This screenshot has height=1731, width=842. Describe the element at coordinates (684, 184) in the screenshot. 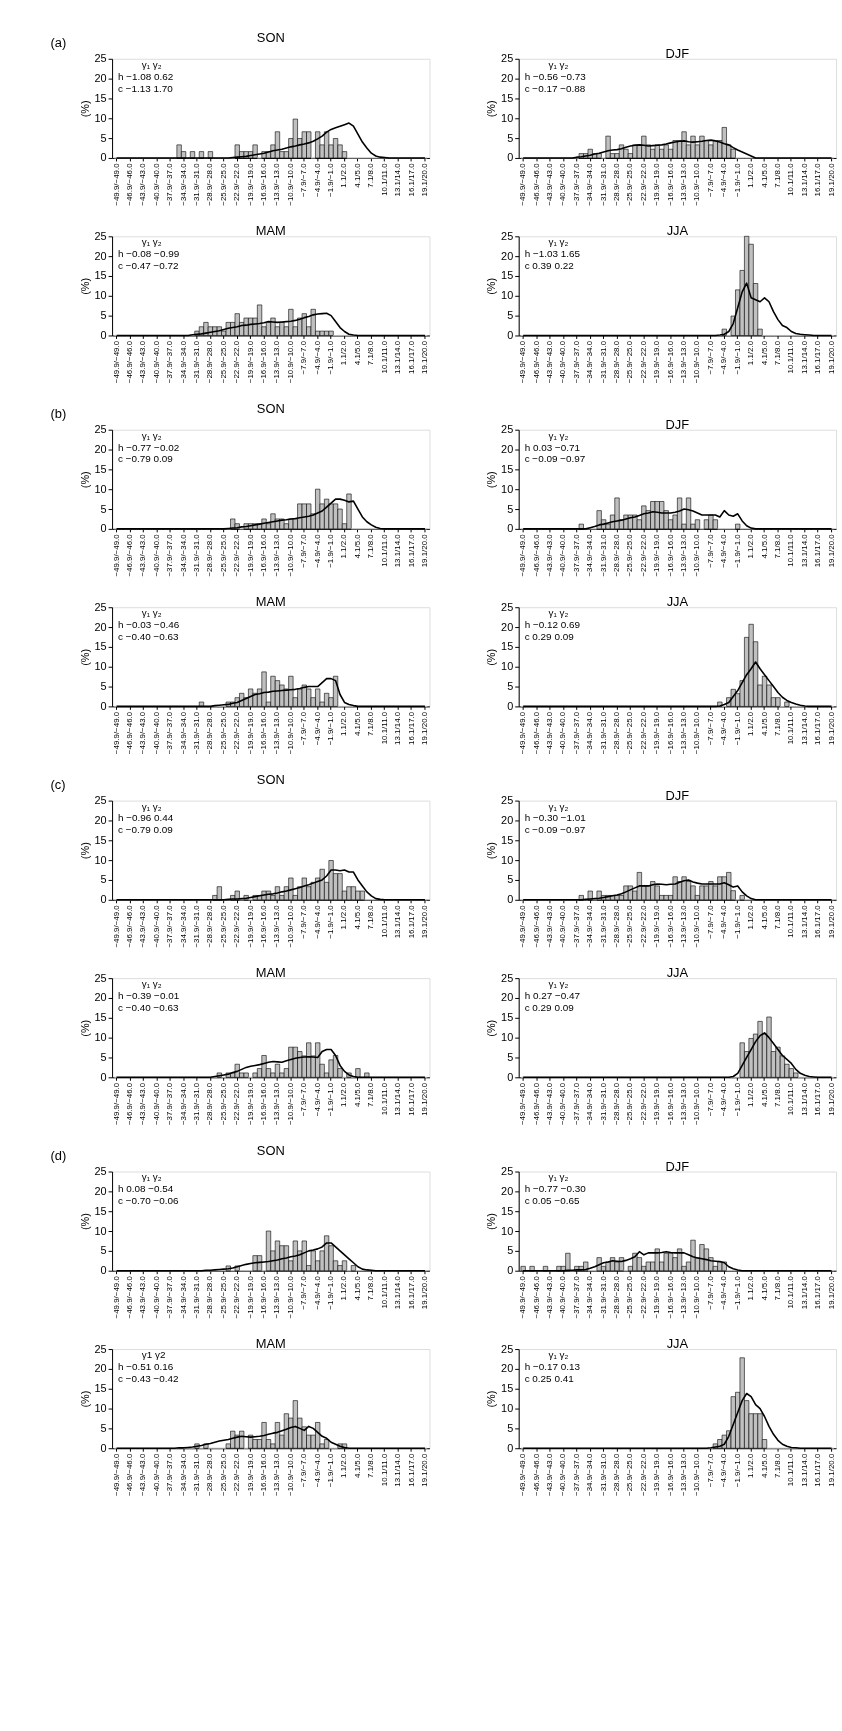

I see `x-tick-label: −13.9/−13.0` at that location.